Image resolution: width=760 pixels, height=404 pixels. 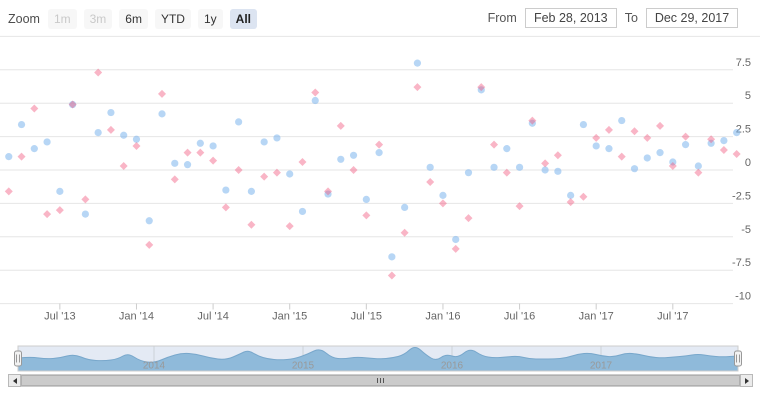 I want to click on zoom-button-3m: 3m, so click(x=98, y=19).